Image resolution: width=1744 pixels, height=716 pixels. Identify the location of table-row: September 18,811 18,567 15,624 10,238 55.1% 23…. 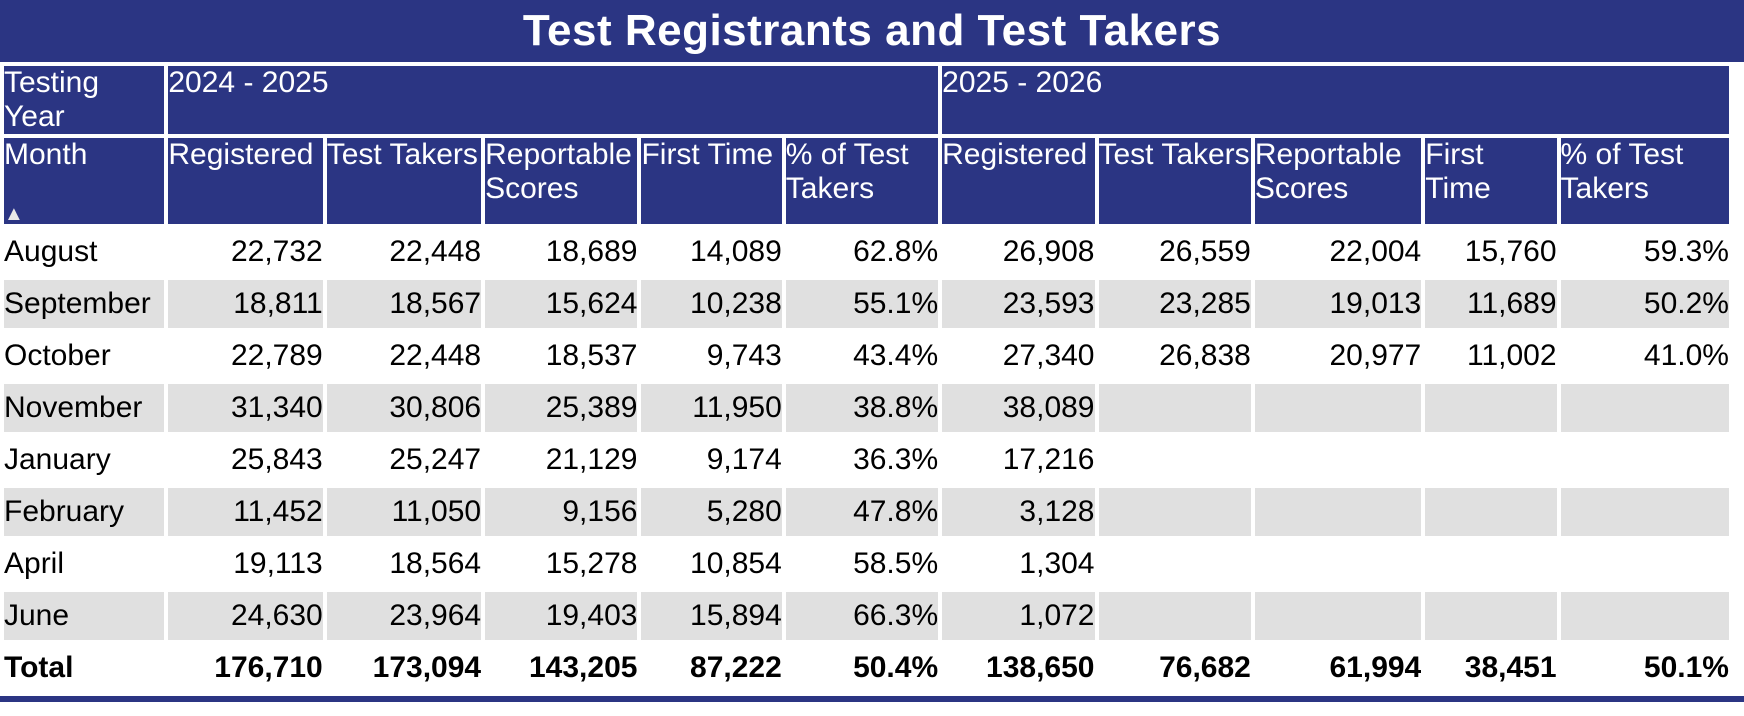
(866, 304).